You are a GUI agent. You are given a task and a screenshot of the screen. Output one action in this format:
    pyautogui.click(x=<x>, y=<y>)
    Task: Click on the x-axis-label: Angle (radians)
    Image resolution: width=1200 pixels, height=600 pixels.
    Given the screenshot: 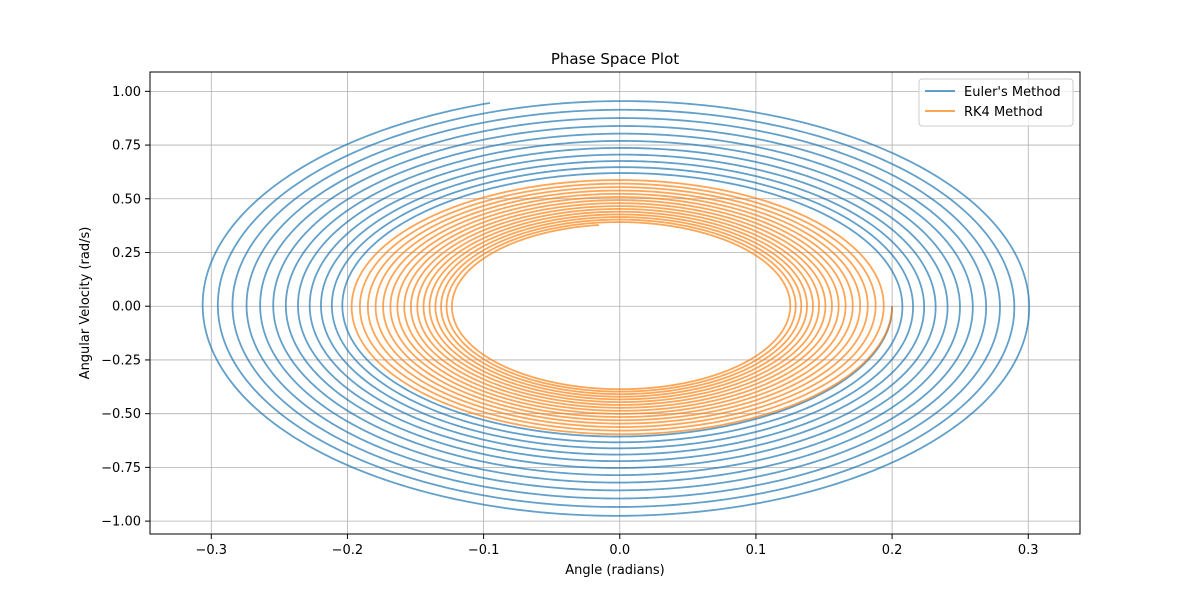 What is the action you would take?
    pyautogui.click(x=614, y=570)
    